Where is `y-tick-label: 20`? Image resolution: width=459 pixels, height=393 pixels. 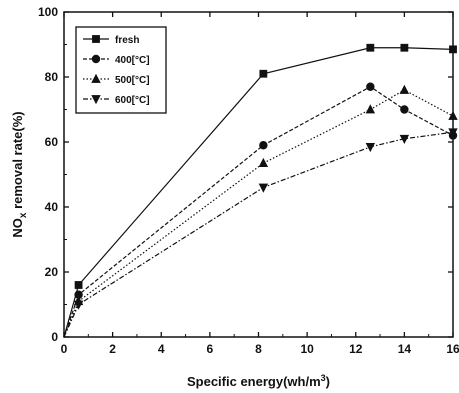
y-tick-label: 20 is located at coordinates (52, 272).